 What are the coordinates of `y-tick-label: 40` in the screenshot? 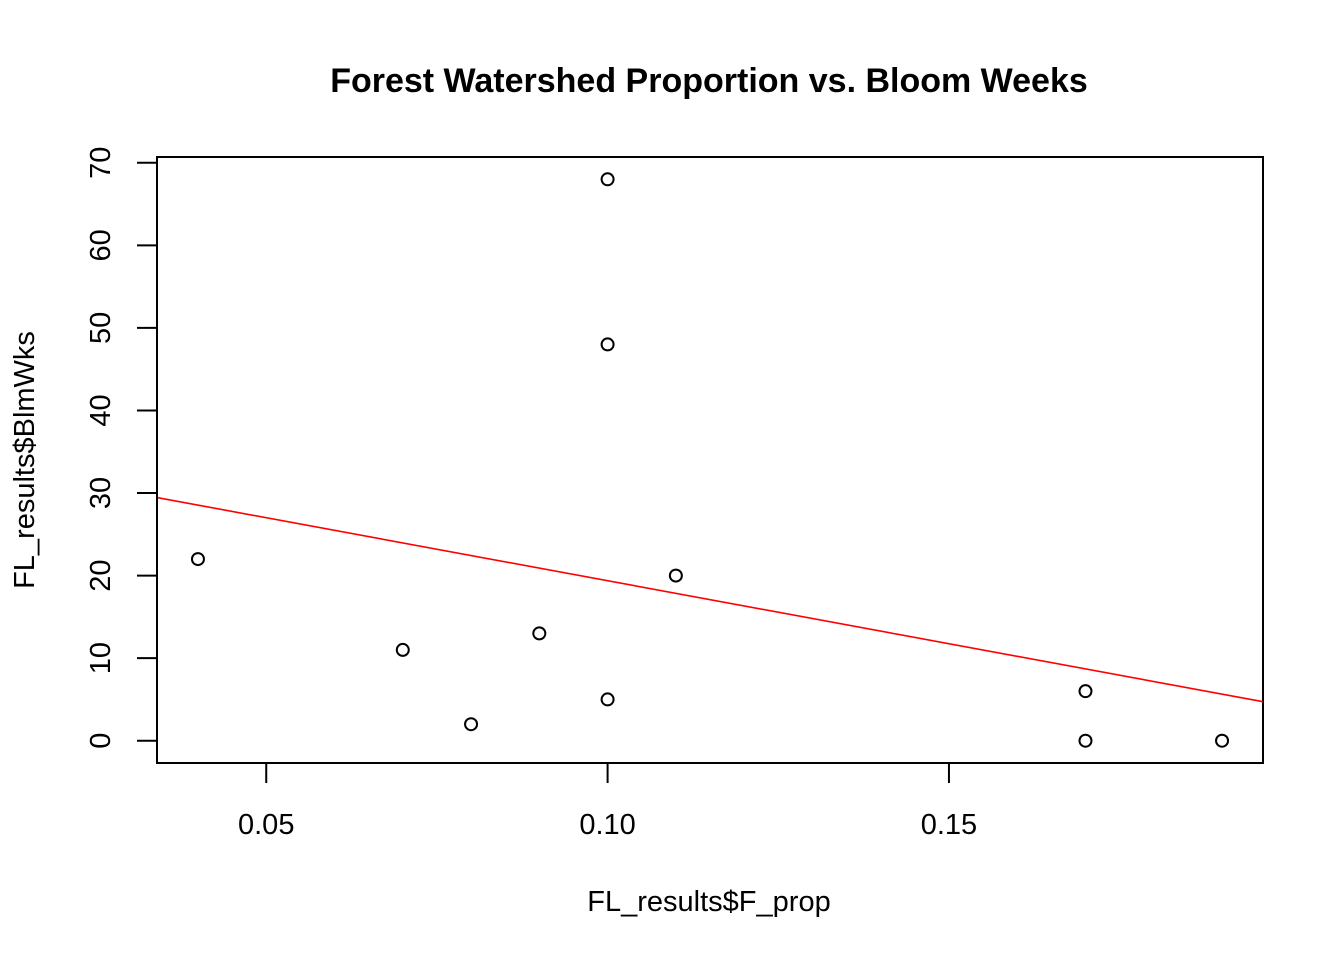 It's located at (101, 410).